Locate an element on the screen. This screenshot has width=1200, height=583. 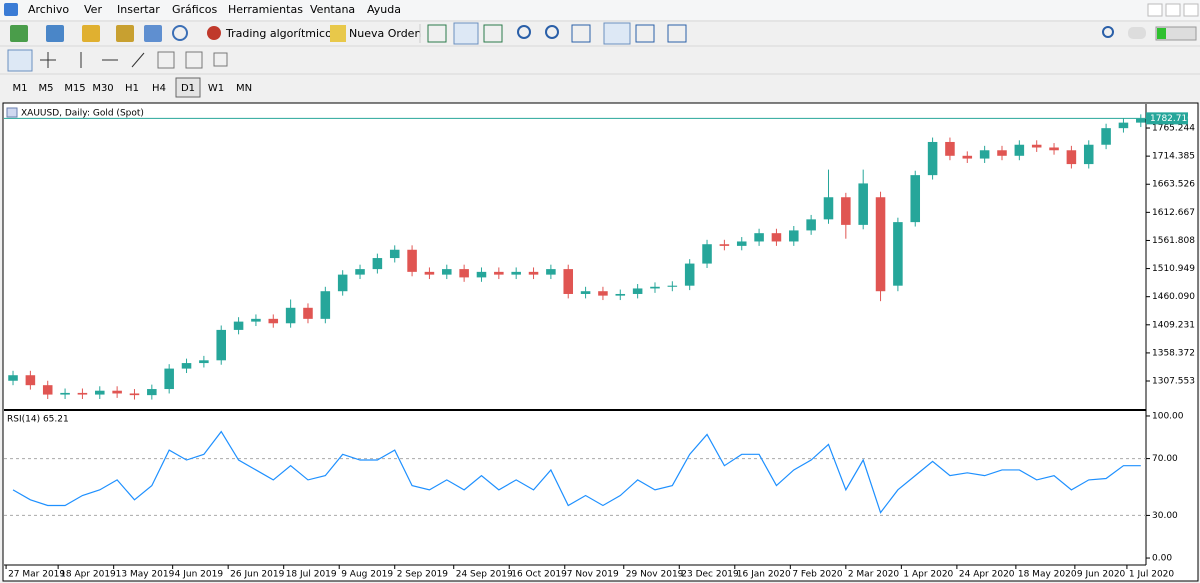
new-order-label: Nueva Orden is located at coordinates (385, 33).